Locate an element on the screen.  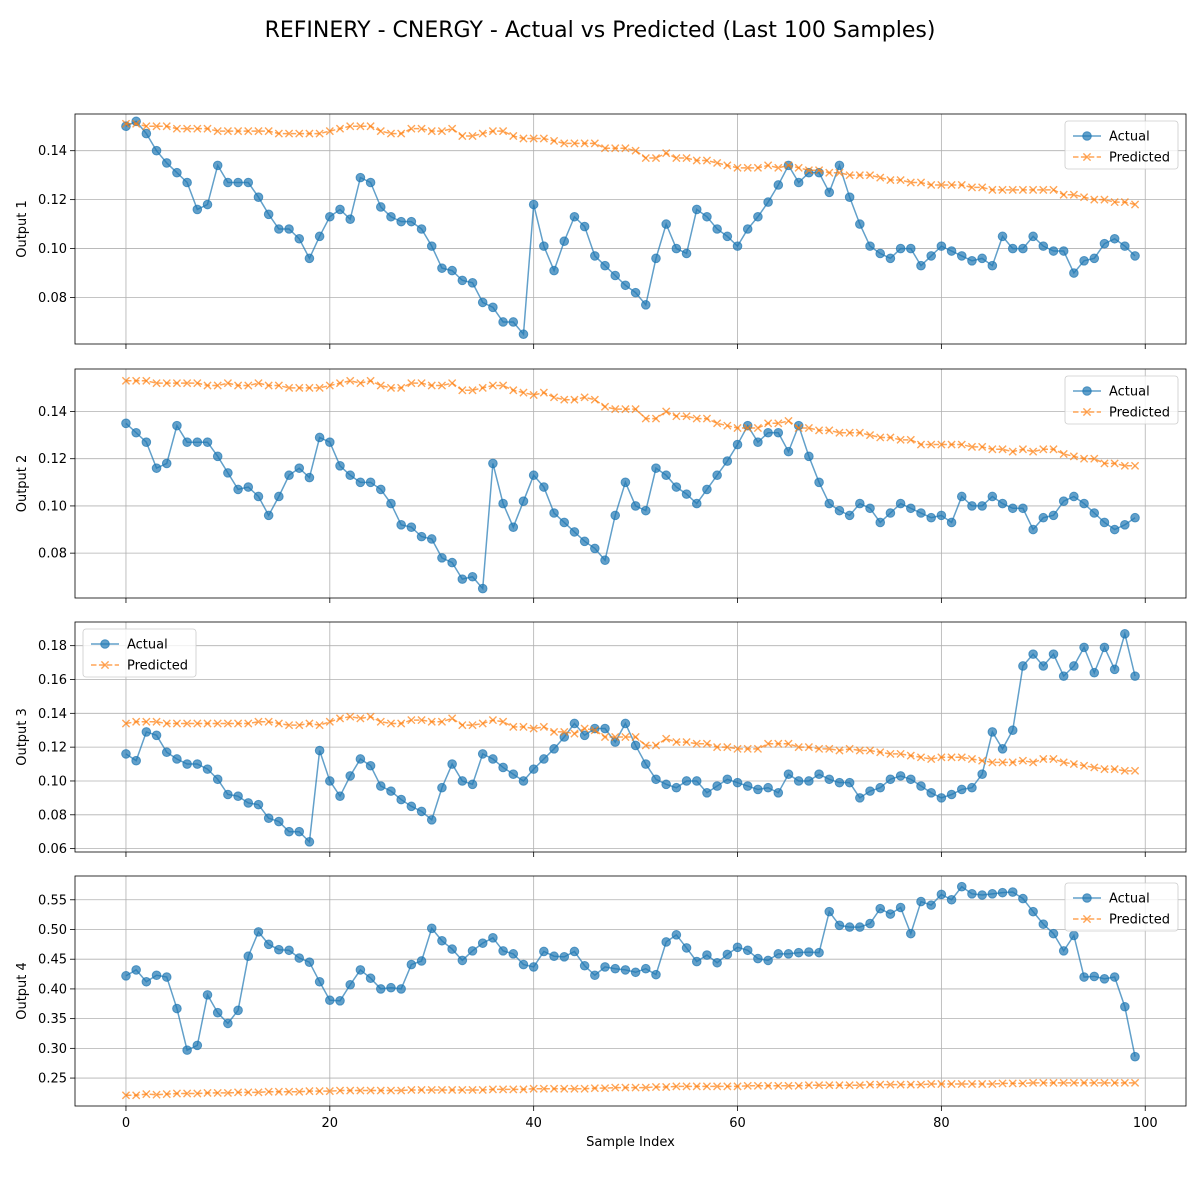
y-tick-label: 0.10 is located at coordinates (52, 506).